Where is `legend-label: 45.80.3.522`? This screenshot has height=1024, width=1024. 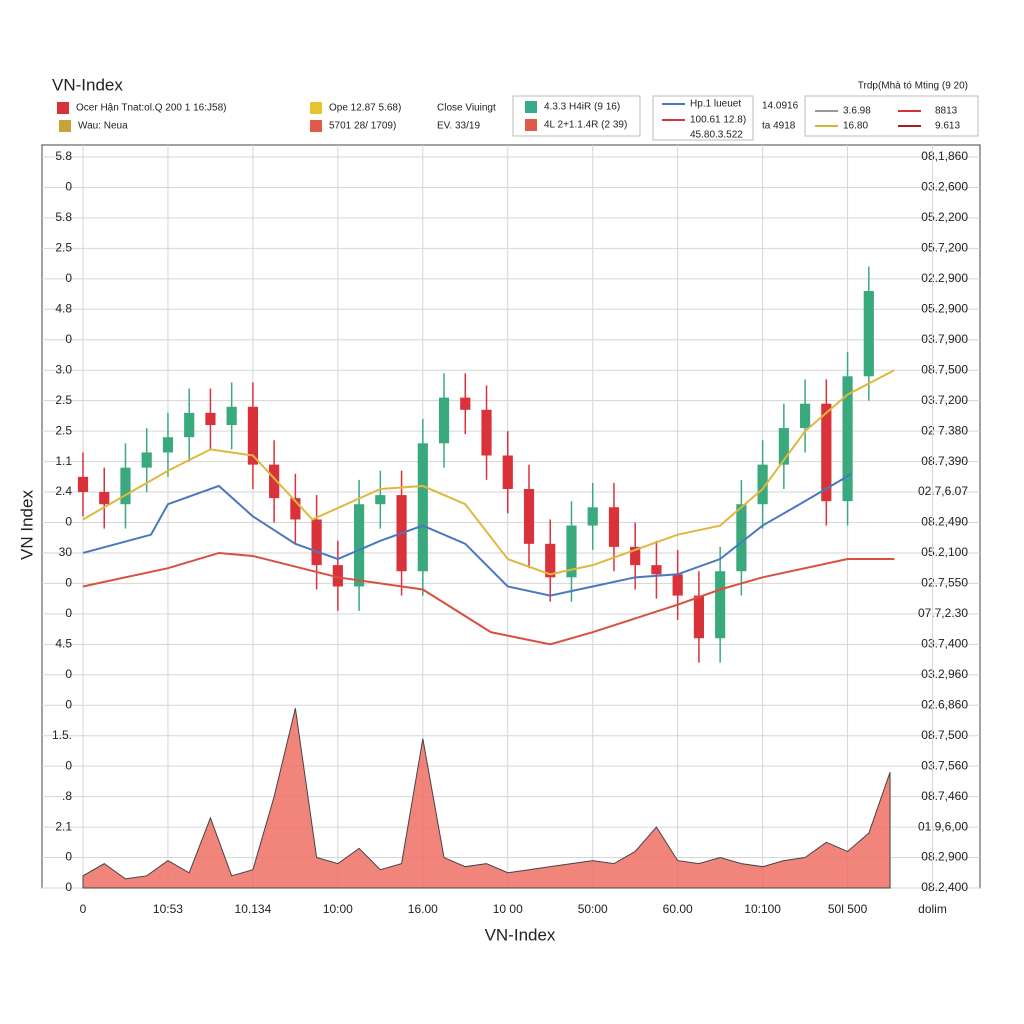
legend-label: 45.80.3.522 is located at coordinates (716, 135).